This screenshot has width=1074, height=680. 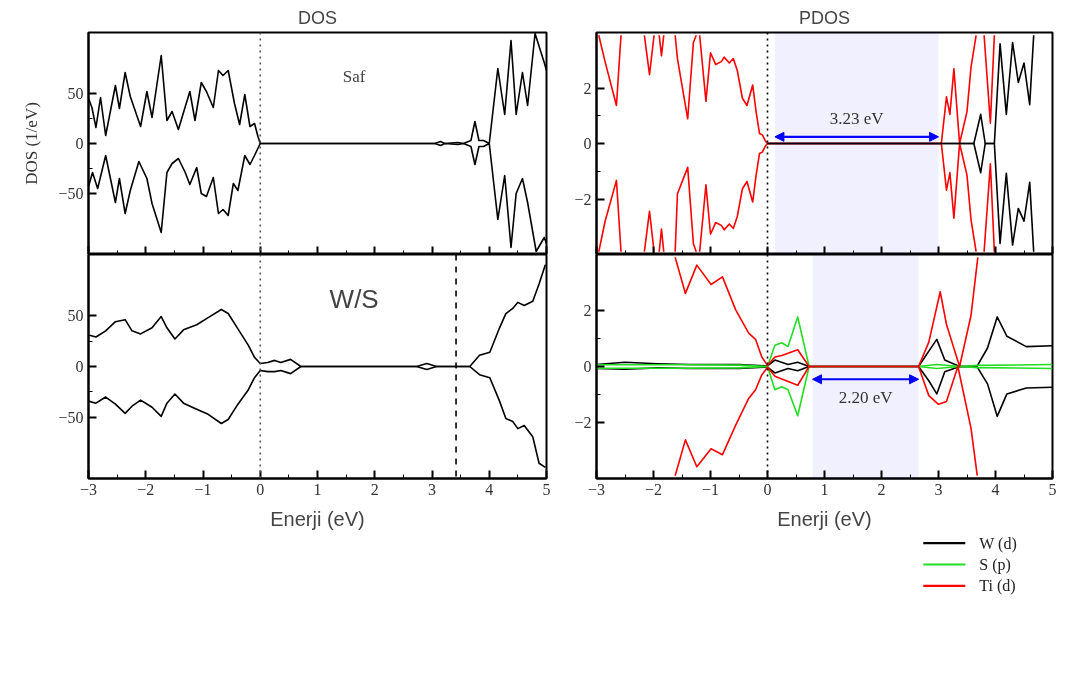 I want to click on band-label: 3.23 eV, so click(x=857, y=118).